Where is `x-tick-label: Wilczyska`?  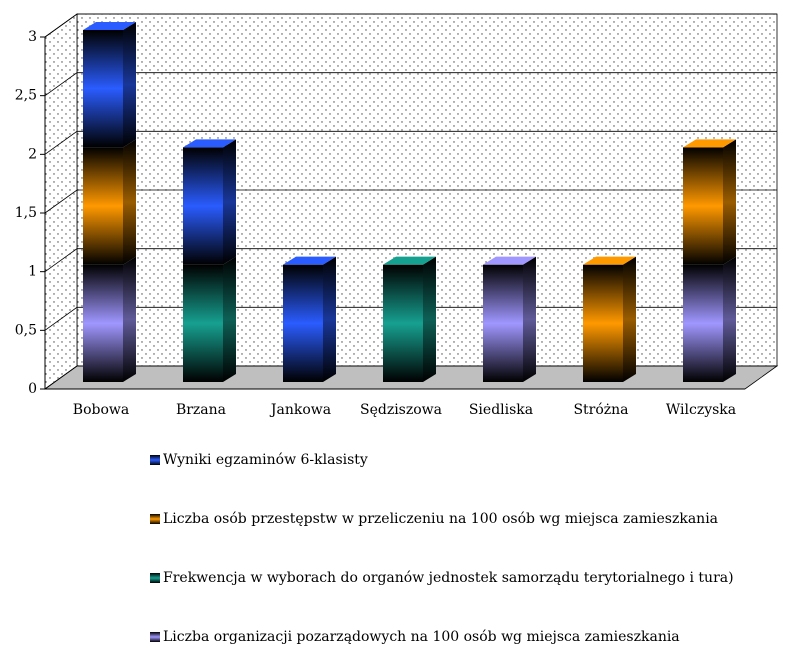 x-tick-label: Wilczyska is located at coordinates (701, 410).